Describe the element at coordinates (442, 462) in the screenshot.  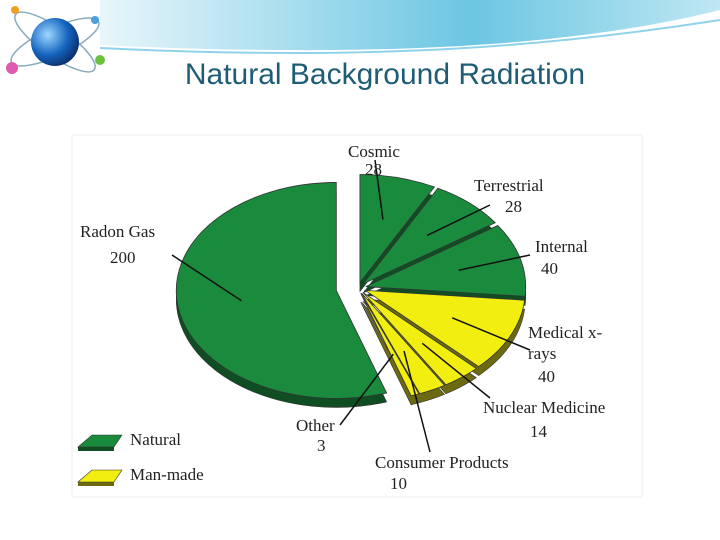
I see `slice-label: Consumer Products` at that location.